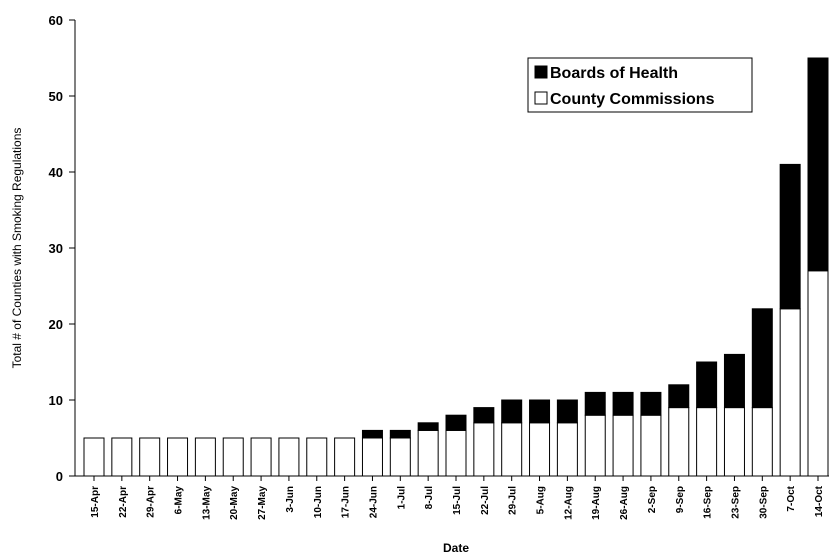  Describe the element at coordinates (456, 548) in the screenshot. I see `x-axis-label: Date` at that location.